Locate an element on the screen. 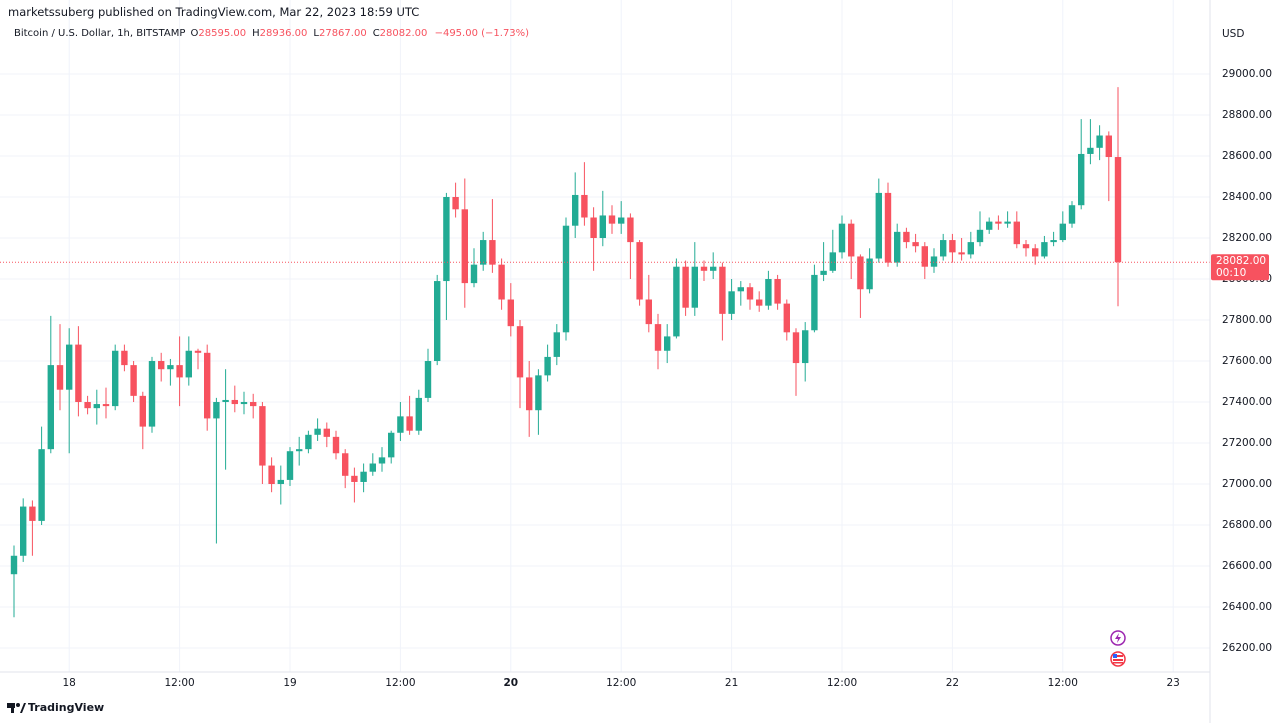  legend-key: L is located at coordinates (316, 33).